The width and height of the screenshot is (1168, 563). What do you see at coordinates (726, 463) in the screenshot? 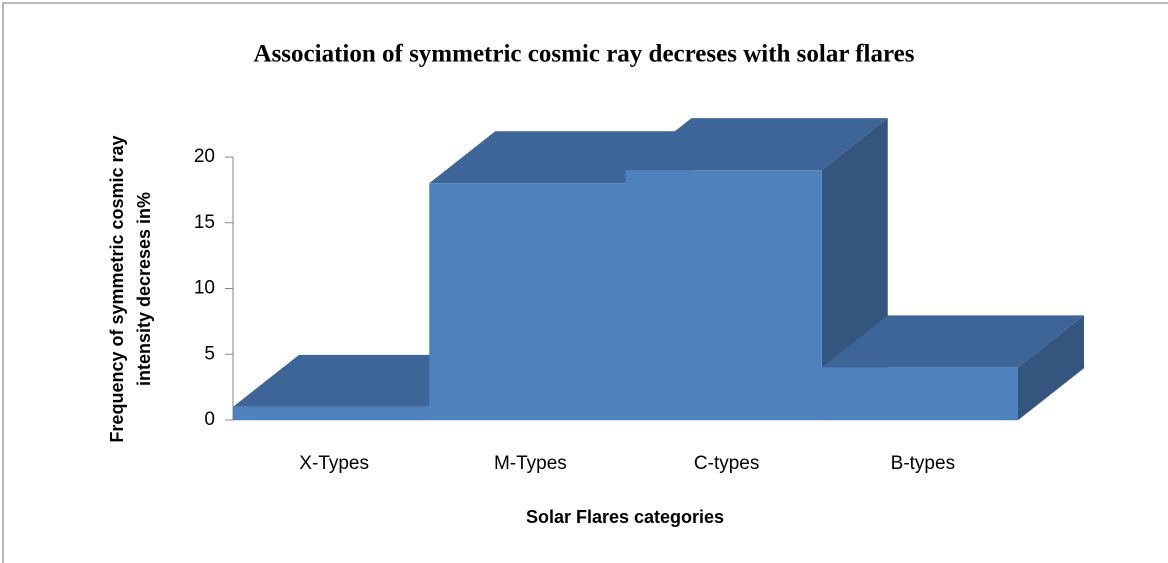
I see `x-tick-label: C-types` at bounding box center [726, 463].